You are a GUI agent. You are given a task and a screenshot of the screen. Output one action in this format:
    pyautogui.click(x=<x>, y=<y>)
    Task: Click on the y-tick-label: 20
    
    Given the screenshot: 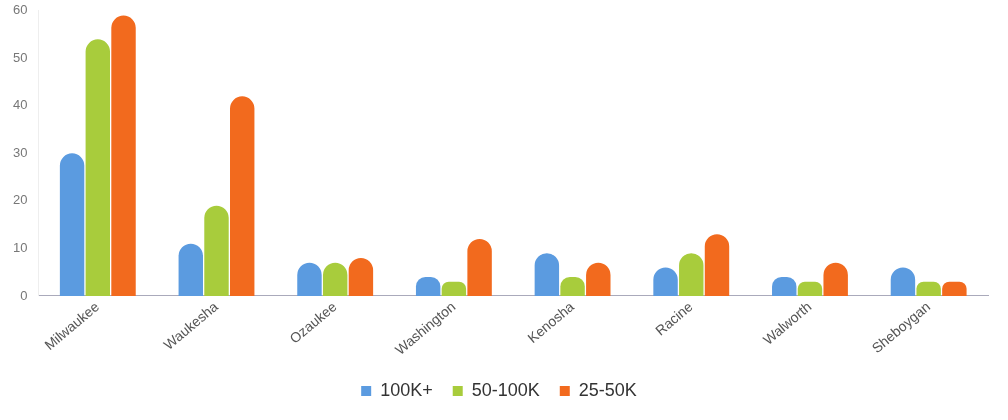 What is the action you would take?
    pyautogui.click(x=20, y=200)
    